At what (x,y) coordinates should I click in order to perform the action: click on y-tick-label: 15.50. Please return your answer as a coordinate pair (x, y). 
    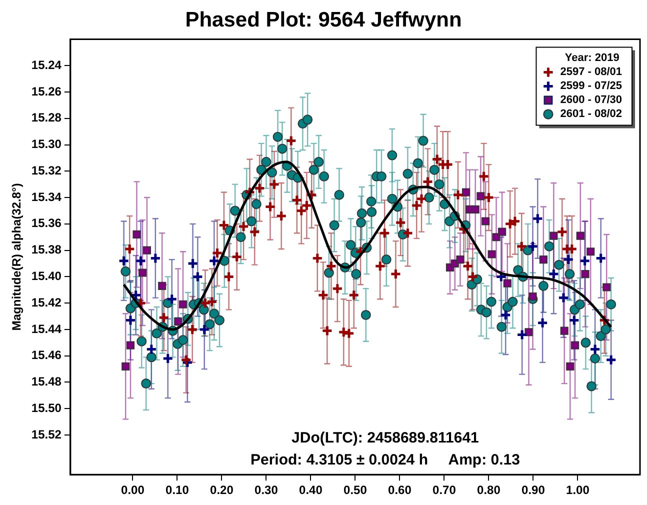
    Looking at the image, I should click on (46, 407).